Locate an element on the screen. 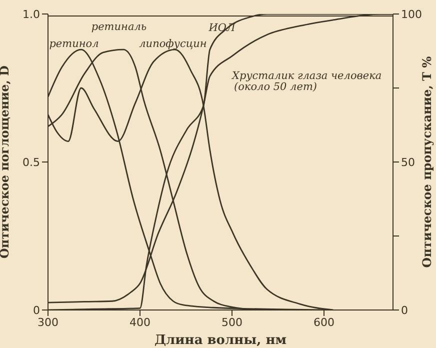 This screenshot has width=436, height=348. annotation: Хрусталик глаза человека (около 50 лет) is located at coordinates (306, 81).